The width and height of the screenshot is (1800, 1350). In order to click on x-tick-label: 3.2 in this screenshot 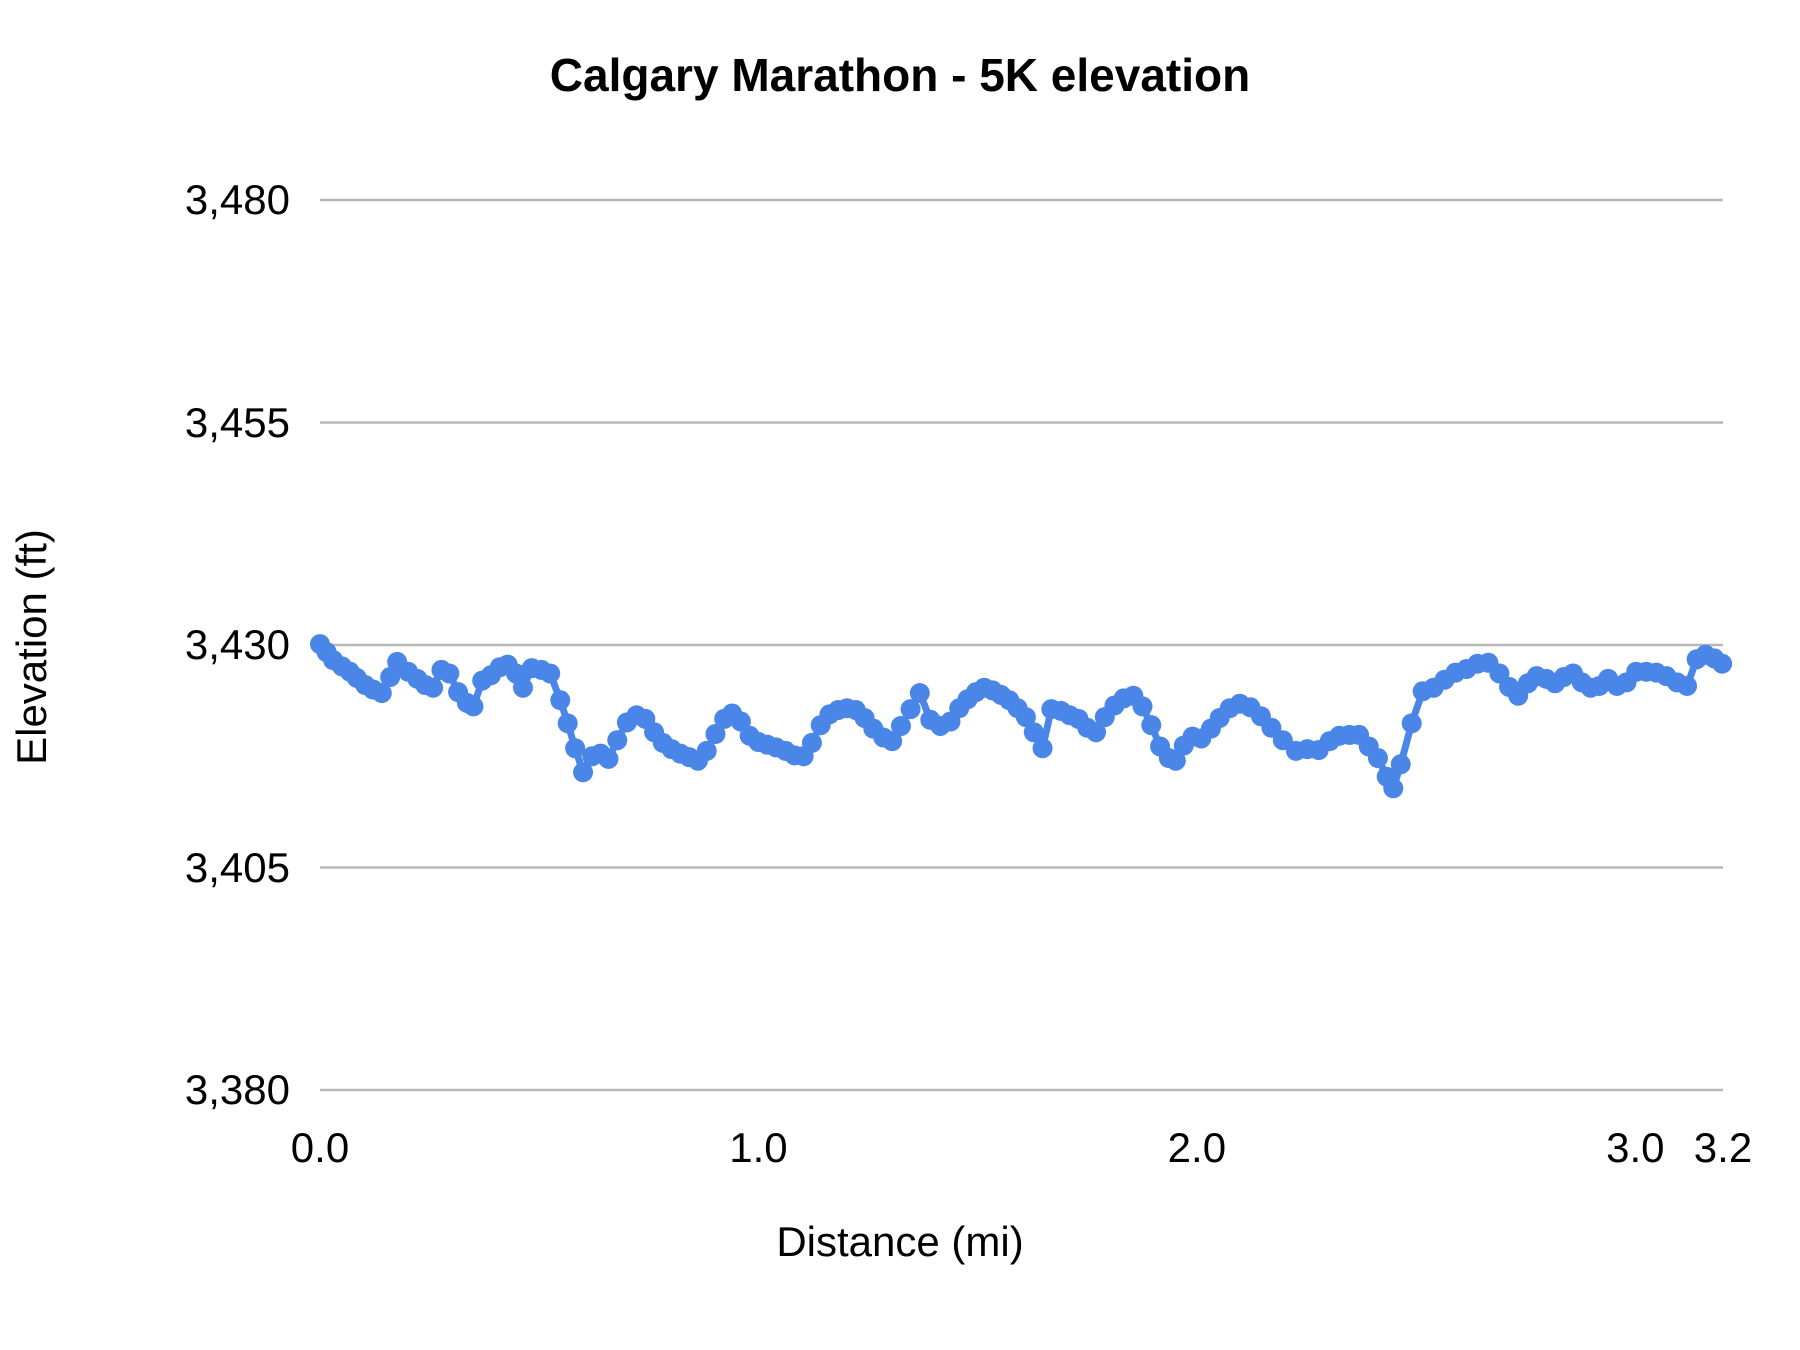, I will do `click(1723, 1147)`.